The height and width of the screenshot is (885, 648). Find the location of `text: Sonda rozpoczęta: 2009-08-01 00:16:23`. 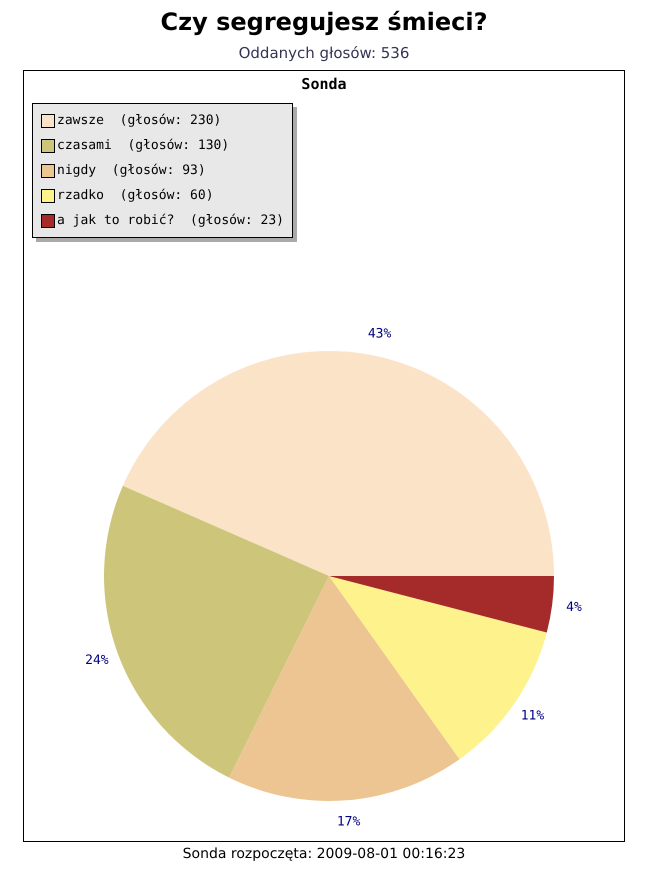

text: Sonda rozpoczęta: 2009-08-01 00:16:23 is located at coordinates (324, 854).